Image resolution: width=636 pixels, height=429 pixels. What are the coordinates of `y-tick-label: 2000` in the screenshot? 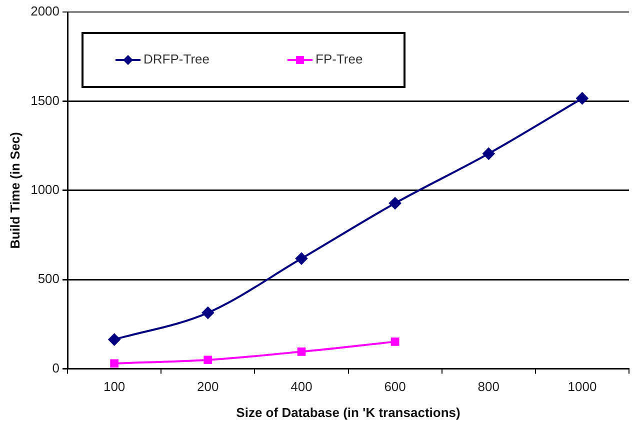 It's located at (45, 11).